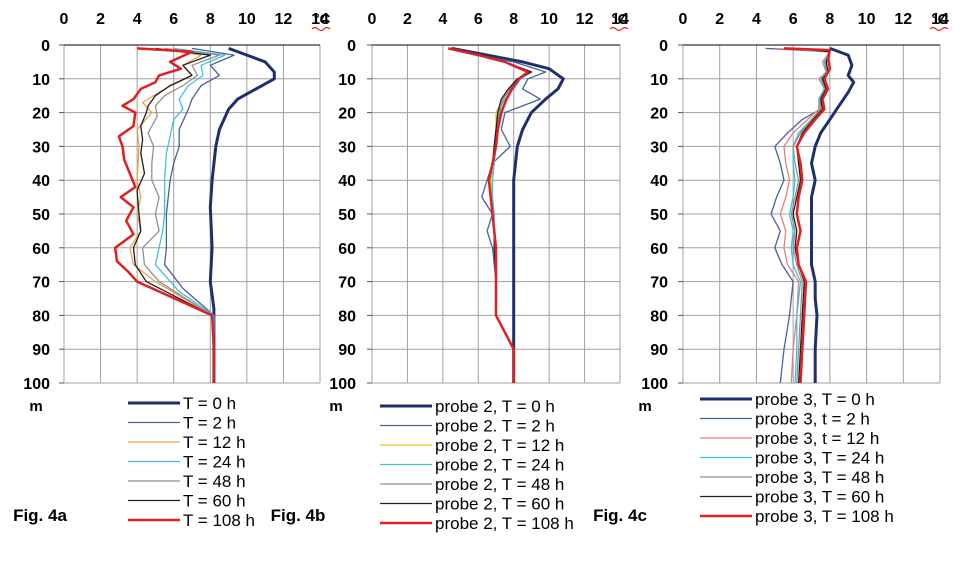  I want to click on legend-label: T = 2 h, so click(209, 423).